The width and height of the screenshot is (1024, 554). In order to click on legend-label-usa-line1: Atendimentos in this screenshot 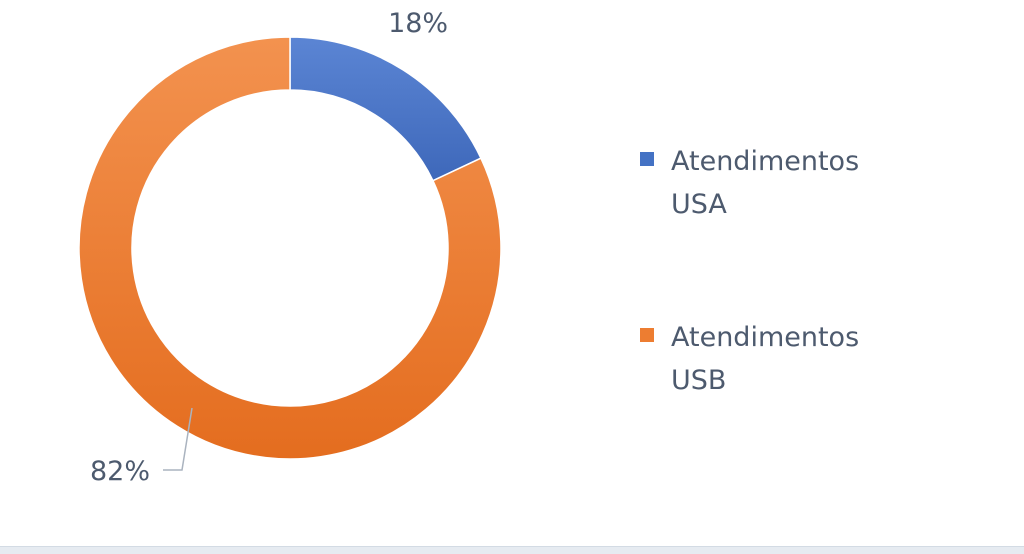, I will do `click(765, 161)`.